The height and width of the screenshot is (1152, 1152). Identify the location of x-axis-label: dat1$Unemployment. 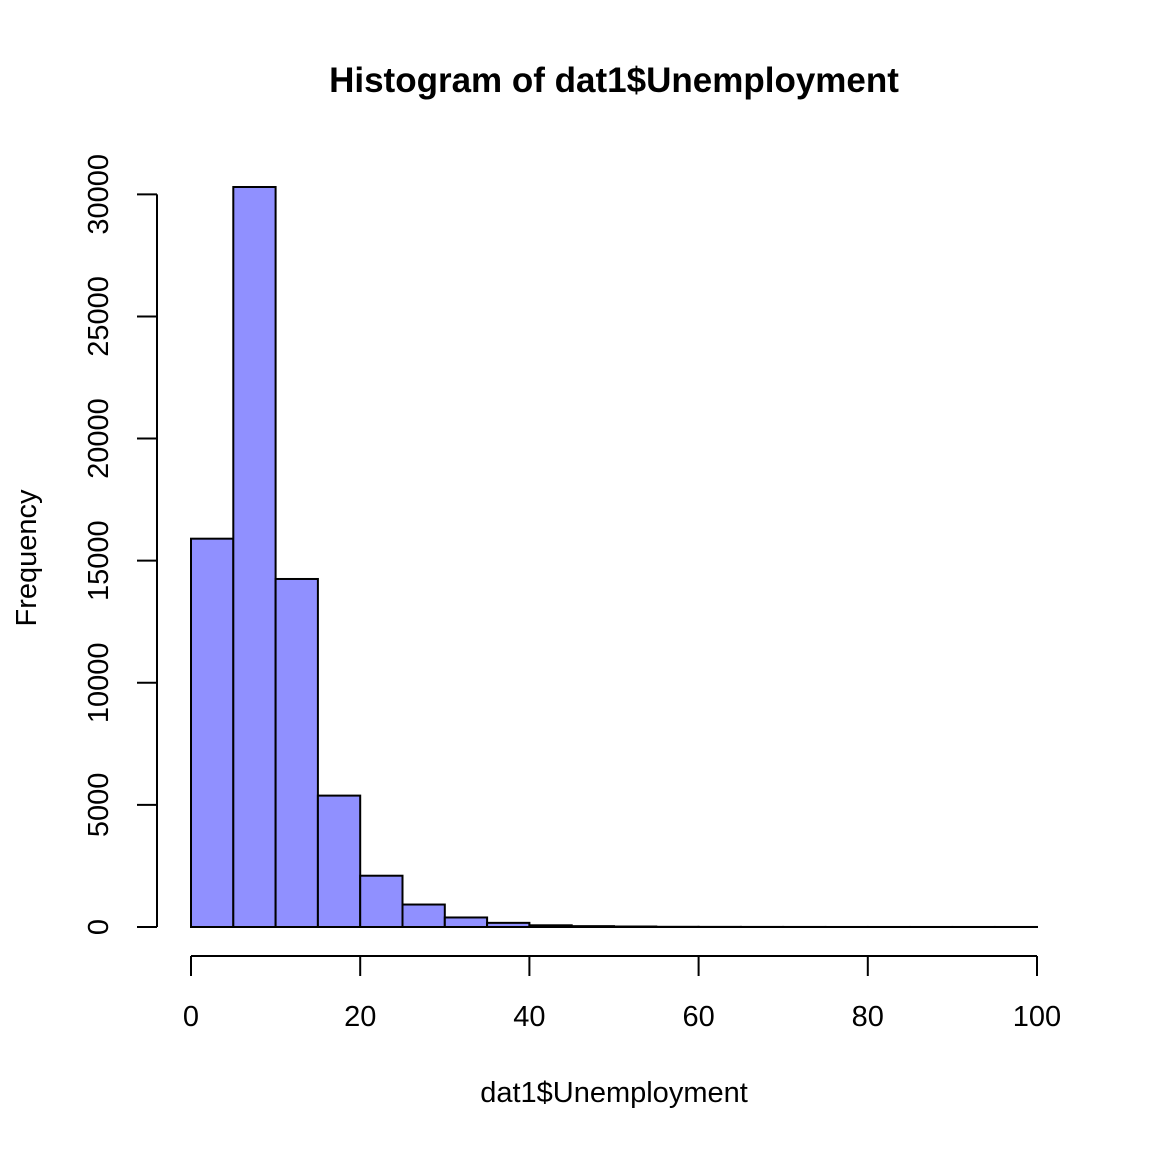
(614, 1093).